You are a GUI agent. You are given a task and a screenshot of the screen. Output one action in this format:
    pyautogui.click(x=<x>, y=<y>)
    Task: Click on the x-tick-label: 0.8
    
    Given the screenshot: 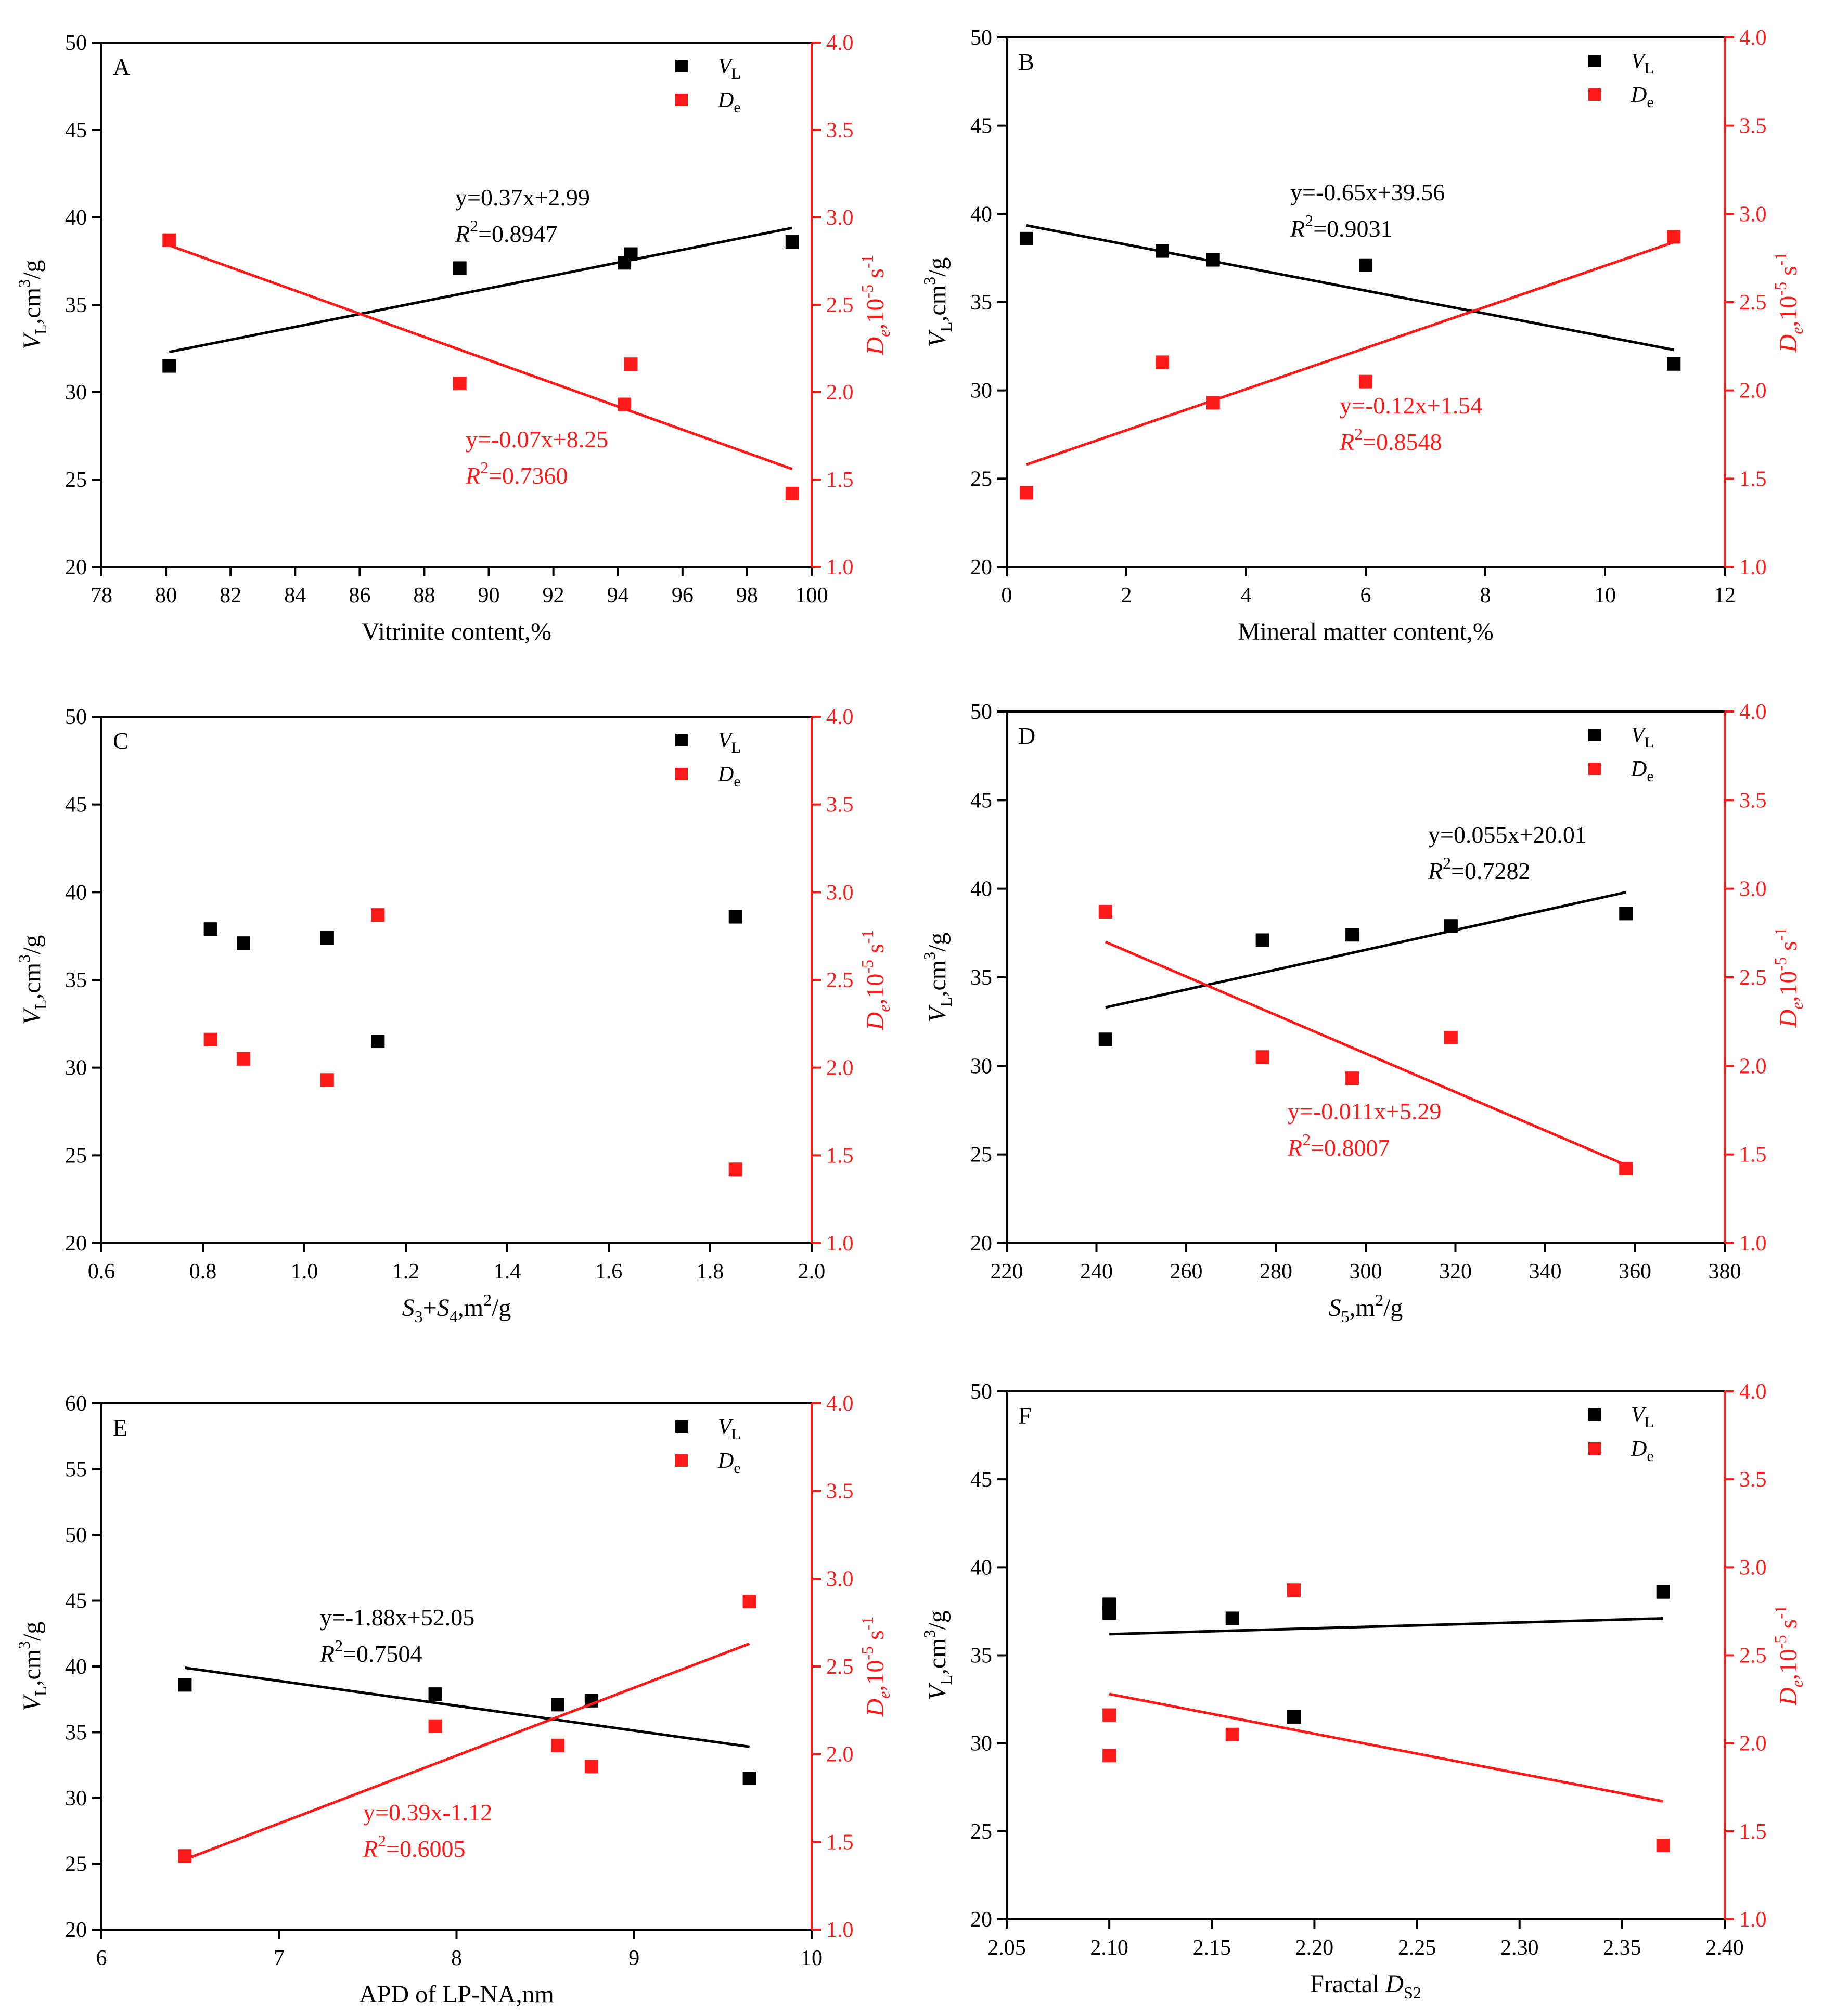 What is the action you would take?
    pyautogui.click(x=203, y=1272)
    